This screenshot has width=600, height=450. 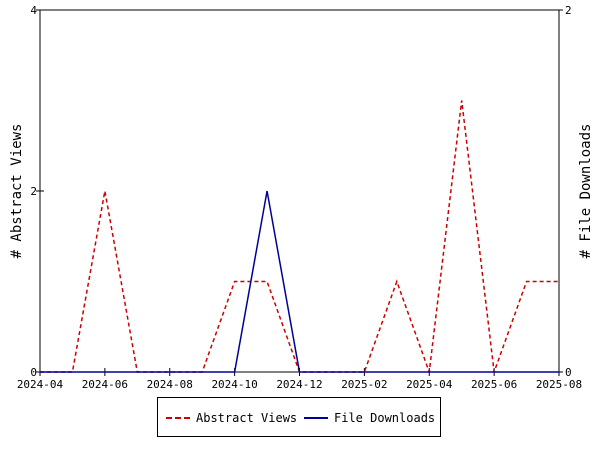 I want to click on x-tick-label: 2025-08, so click(x=559, y=384).